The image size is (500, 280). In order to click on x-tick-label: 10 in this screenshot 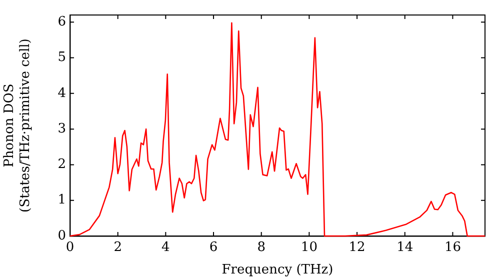, I will do `click(309, 248)`.